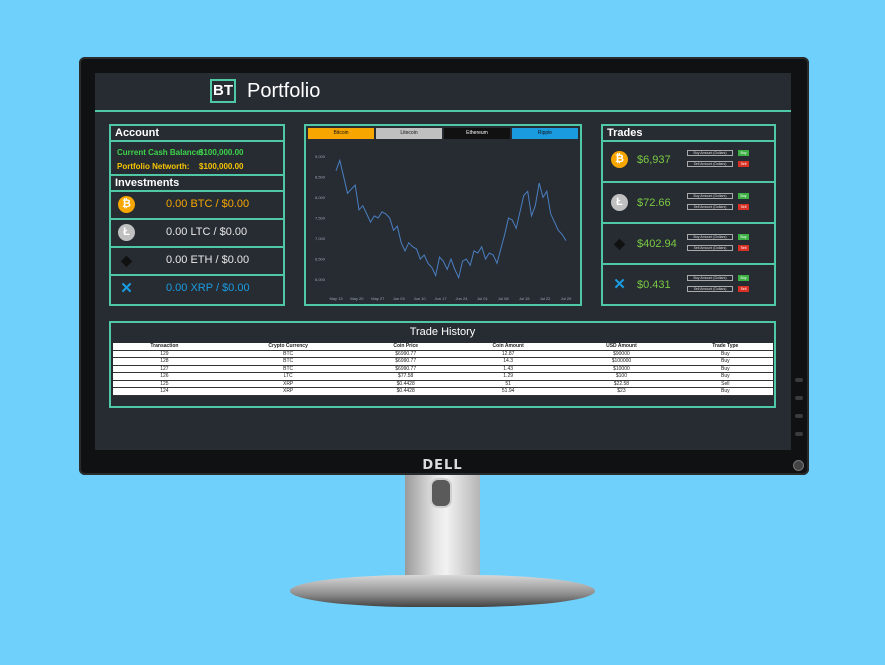 The width and height of the screenshot is (885, 665). I want to click on power-button, so click(798, 465).